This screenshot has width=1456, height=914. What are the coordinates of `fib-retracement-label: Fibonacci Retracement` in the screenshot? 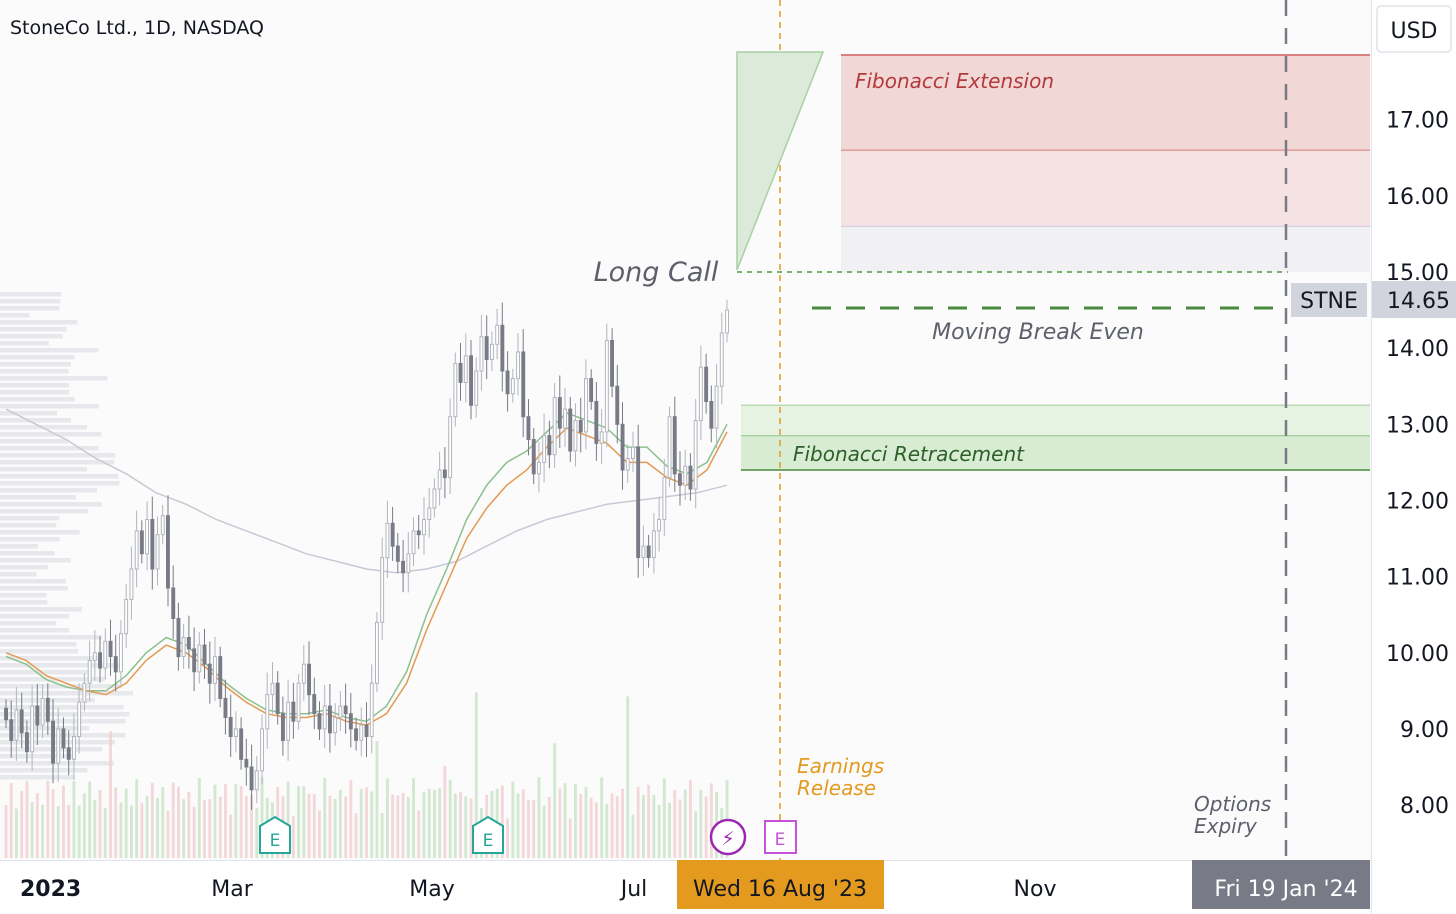 It's located at (909, 454).